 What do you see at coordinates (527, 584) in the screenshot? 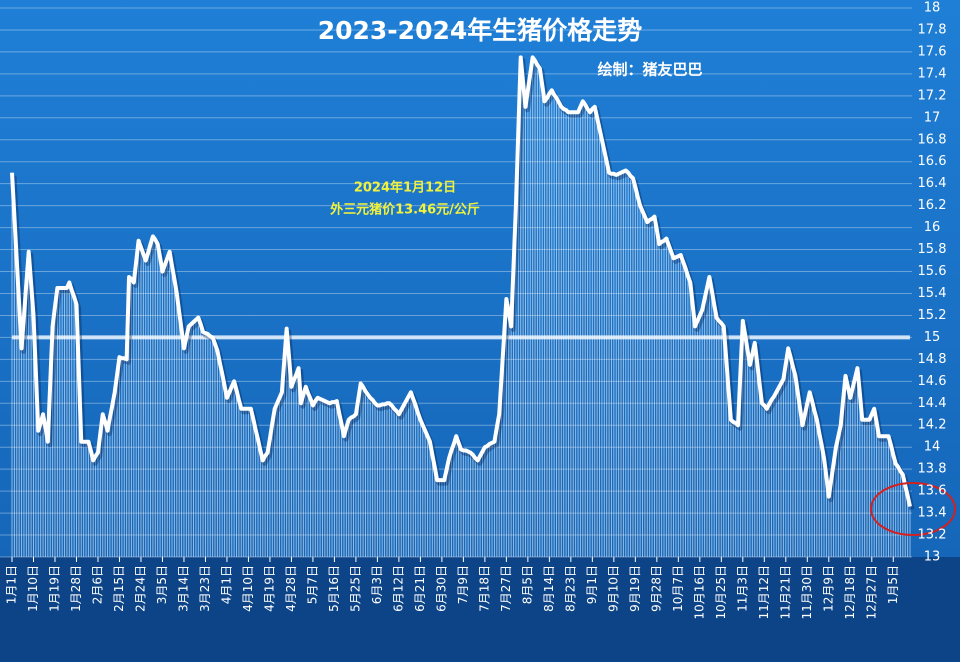
I see `x-tick-label: 8月5日` at bounding box center [527, 584].